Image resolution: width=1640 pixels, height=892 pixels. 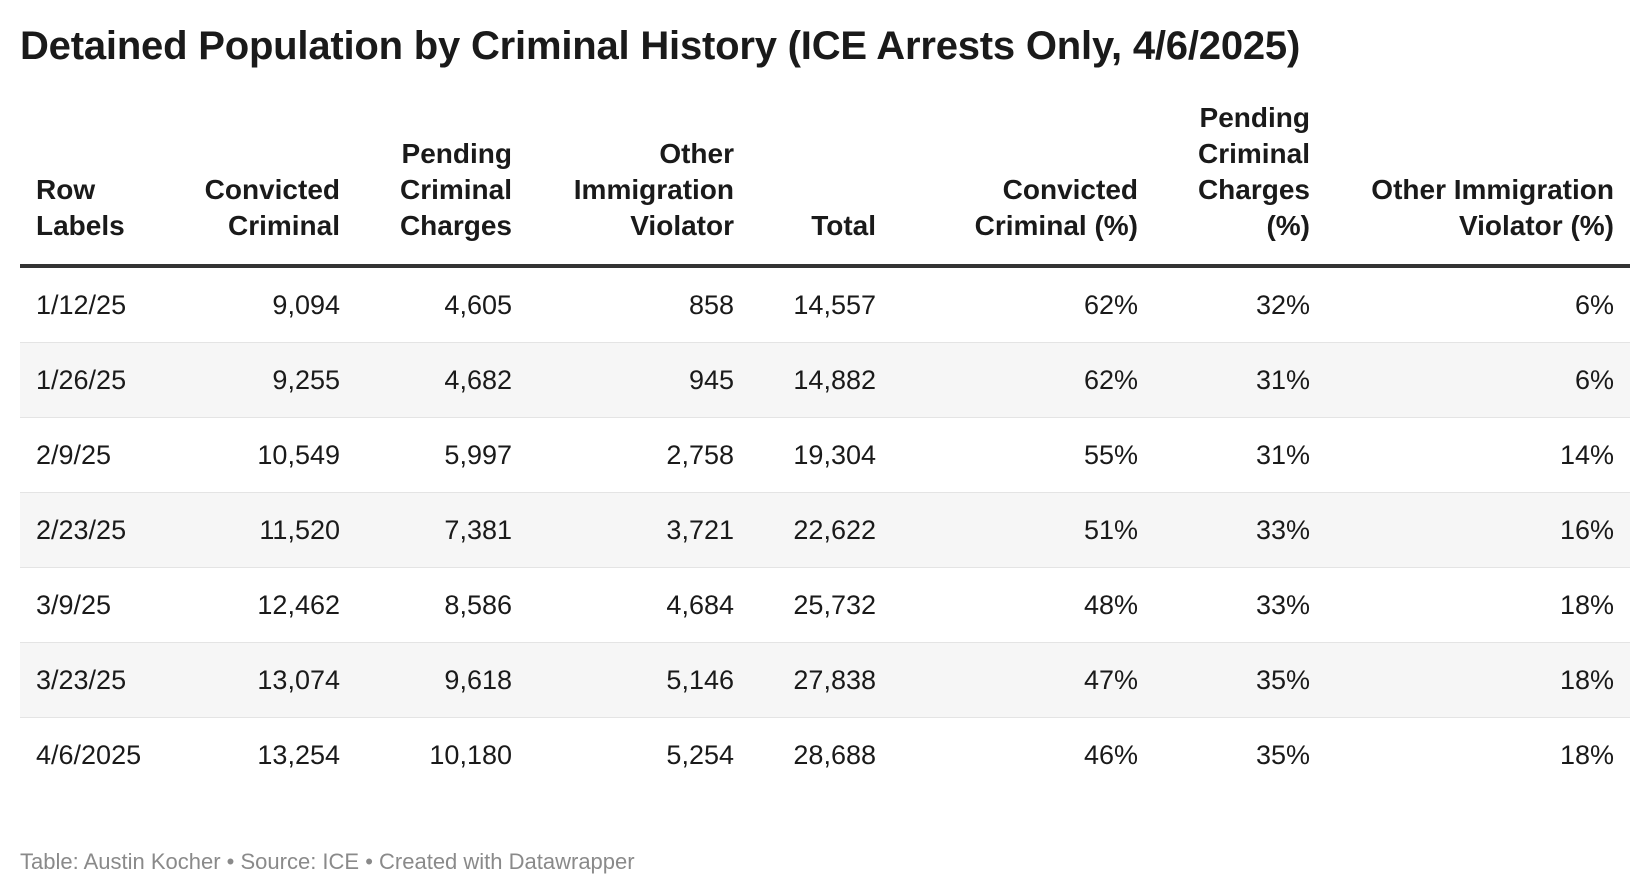 I want to click on row-label-cell: 2/9/25, so click(x=99, y=455).